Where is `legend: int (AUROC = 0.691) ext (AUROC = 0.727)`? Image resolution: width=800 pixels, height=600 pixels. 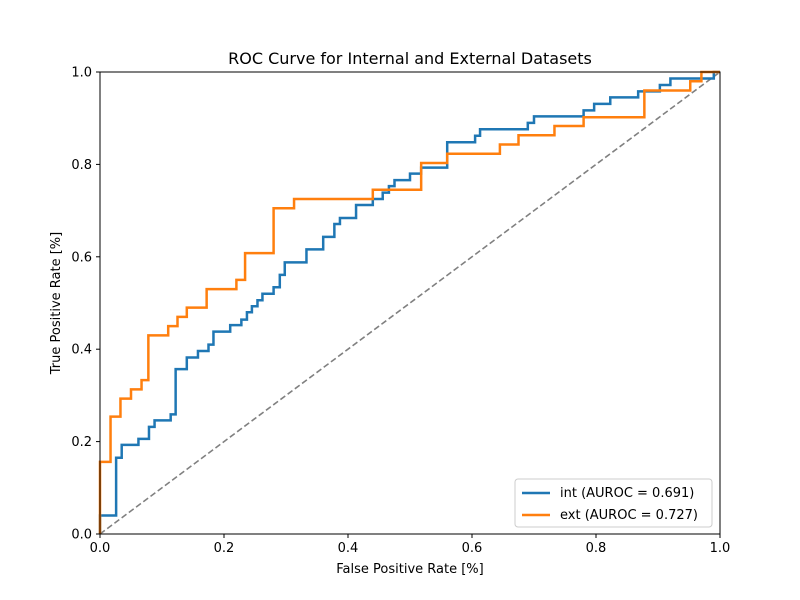 legend: int (AUROC = 0.691) ext (AUROC = 0.727) is located at coordinates (613, 503).